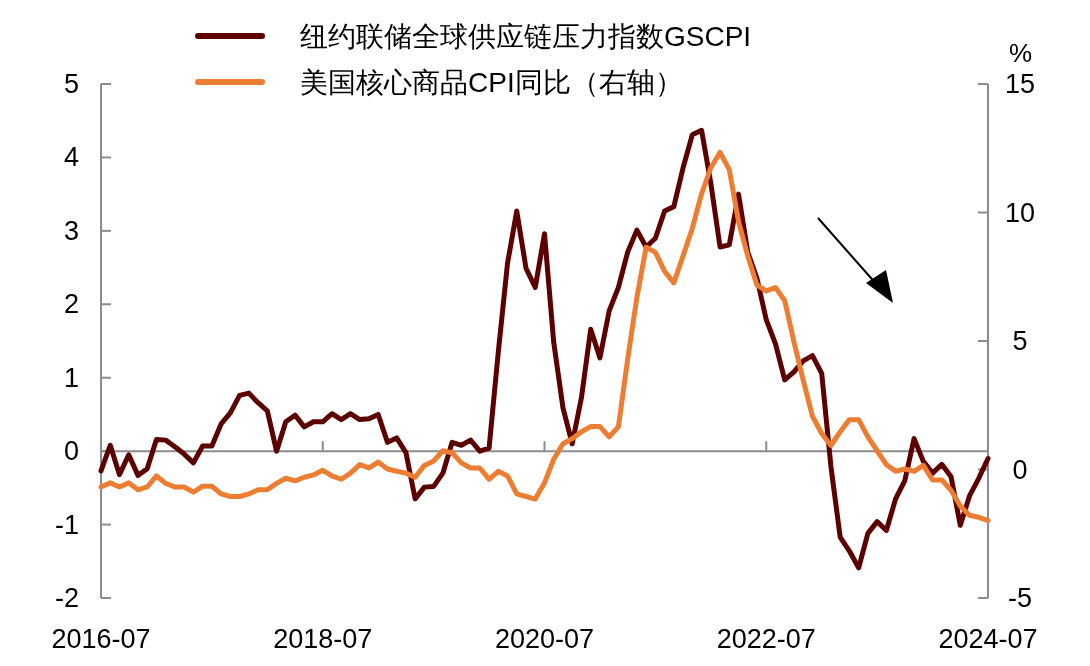 The height and width of the screenshot is (666, 1090). I want to click on y2-tick-label: 5, so click(1020, 341).